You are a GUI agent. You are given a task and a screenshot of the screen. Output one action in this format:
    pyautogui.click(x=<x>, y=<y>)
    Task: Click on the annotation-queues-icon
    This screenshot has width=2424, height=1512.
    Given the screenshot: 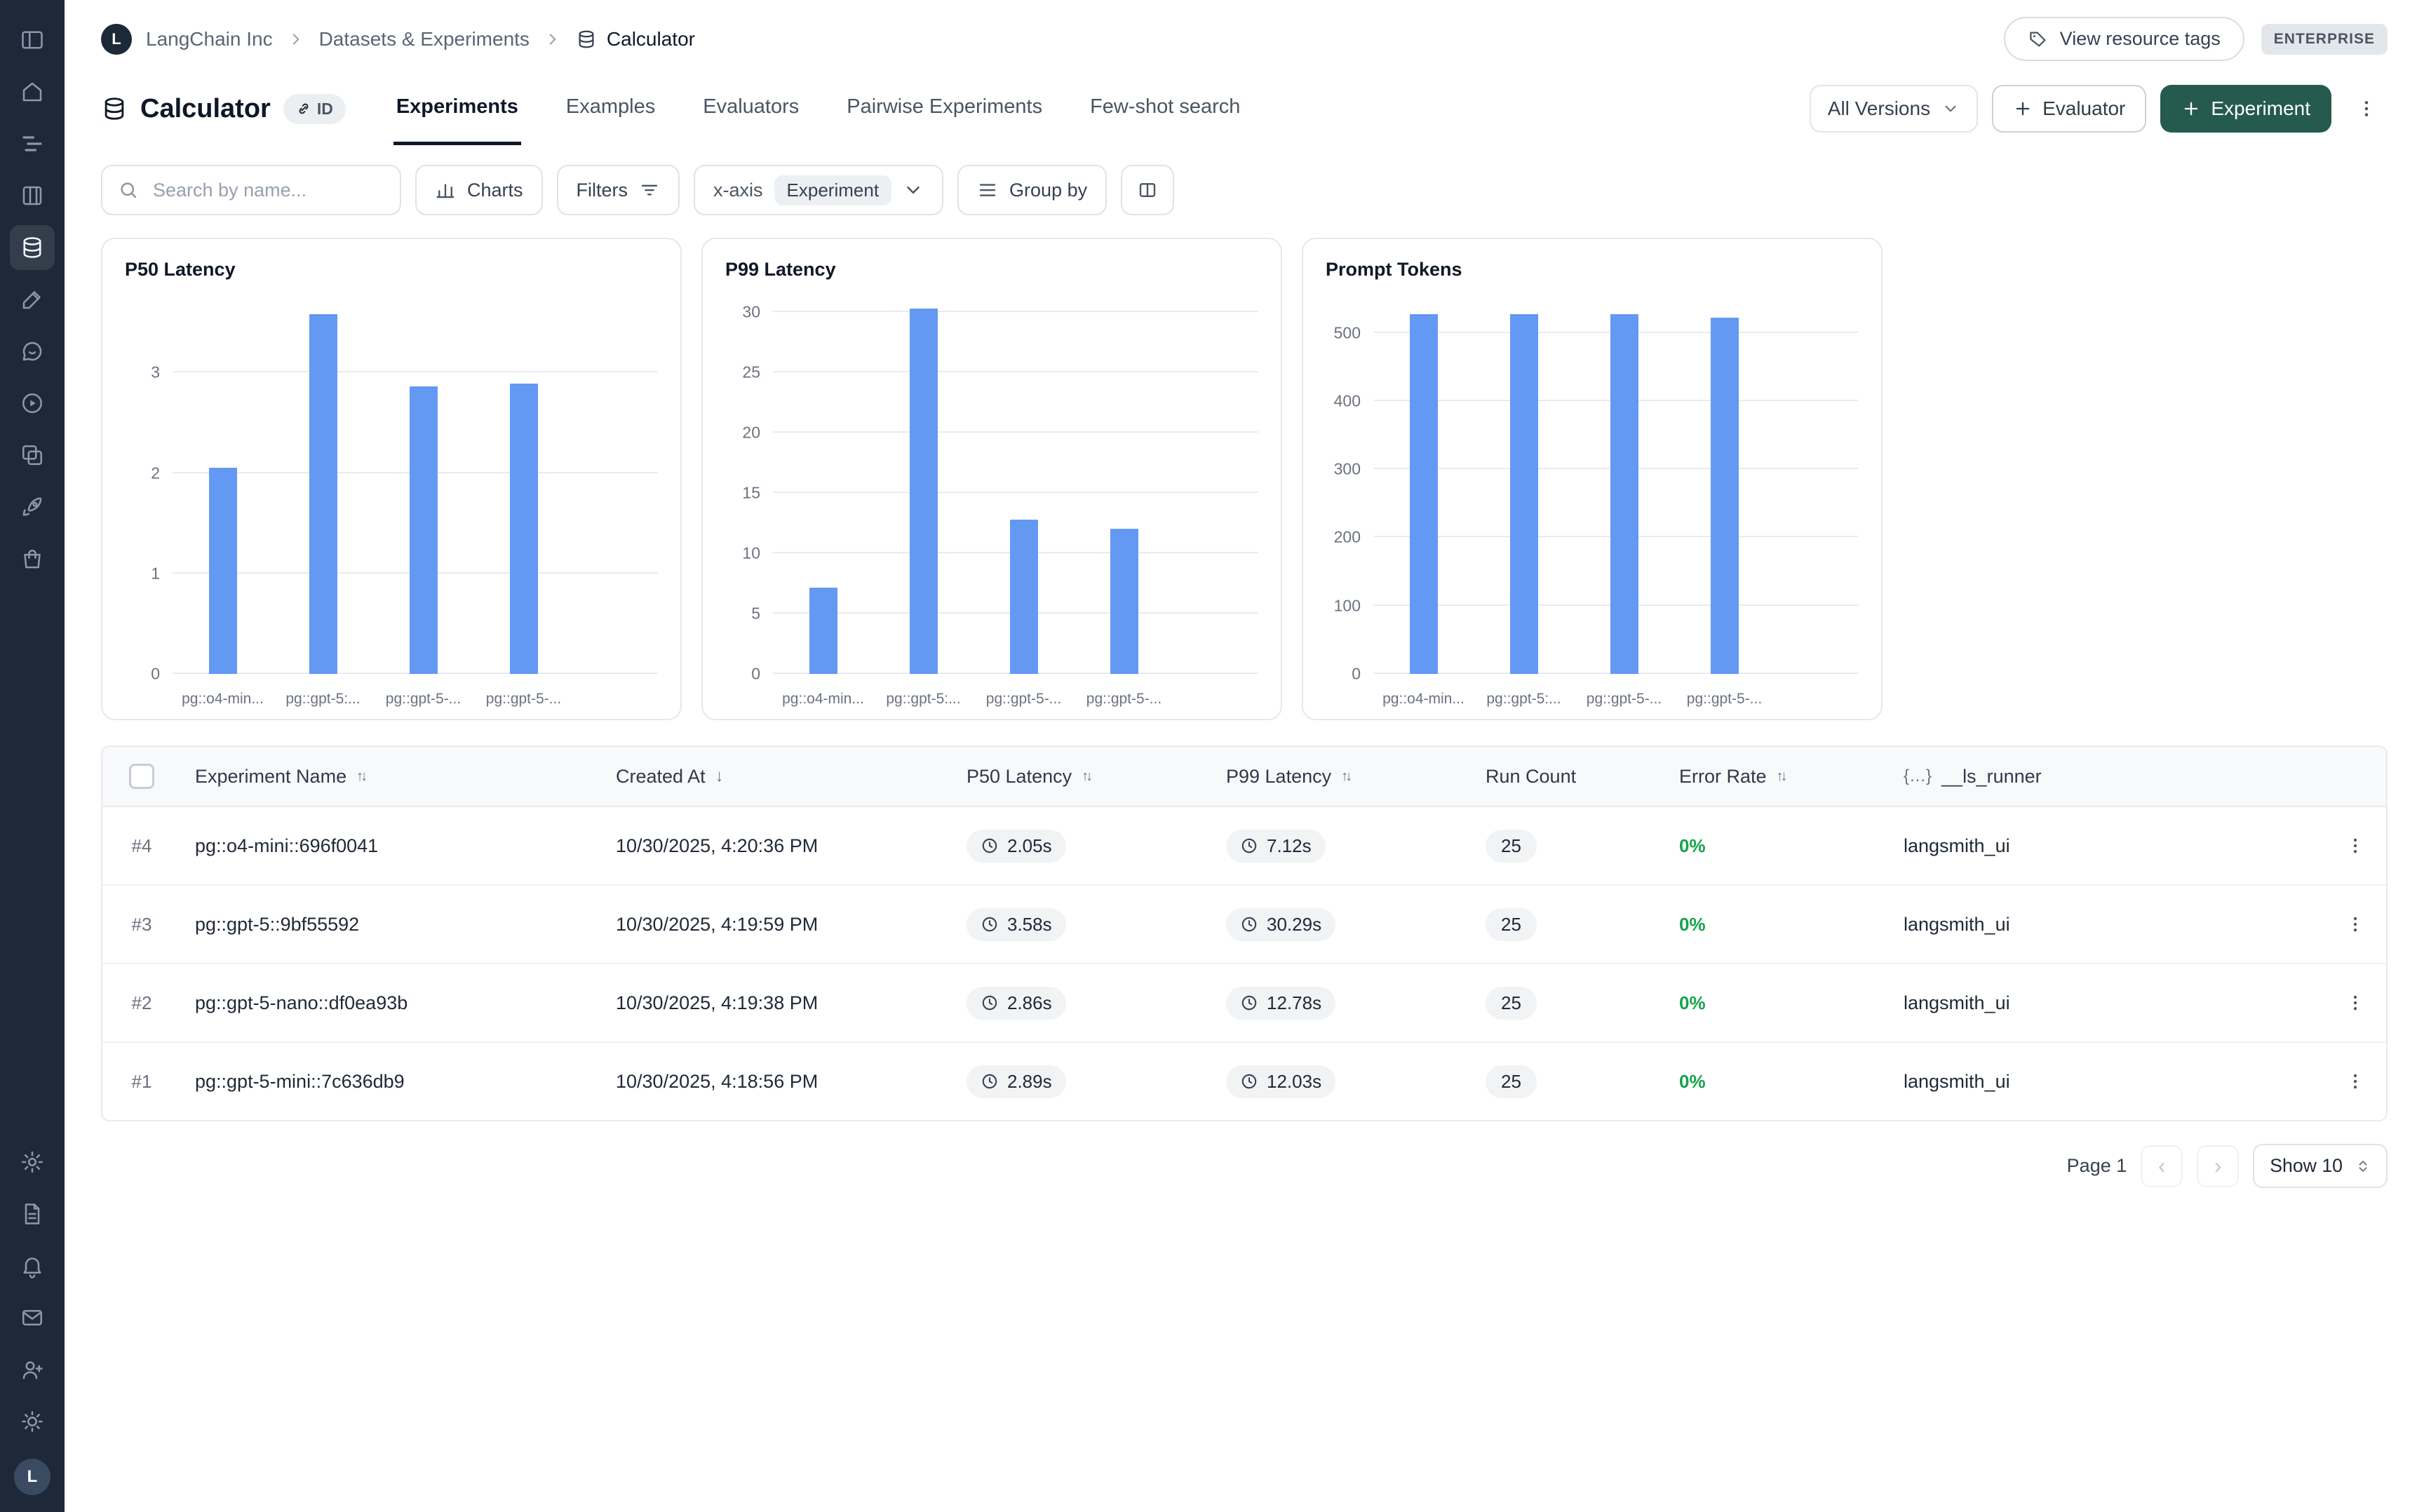 What is the action you would take?
    pyautogui.click(x=32, y=299)
    